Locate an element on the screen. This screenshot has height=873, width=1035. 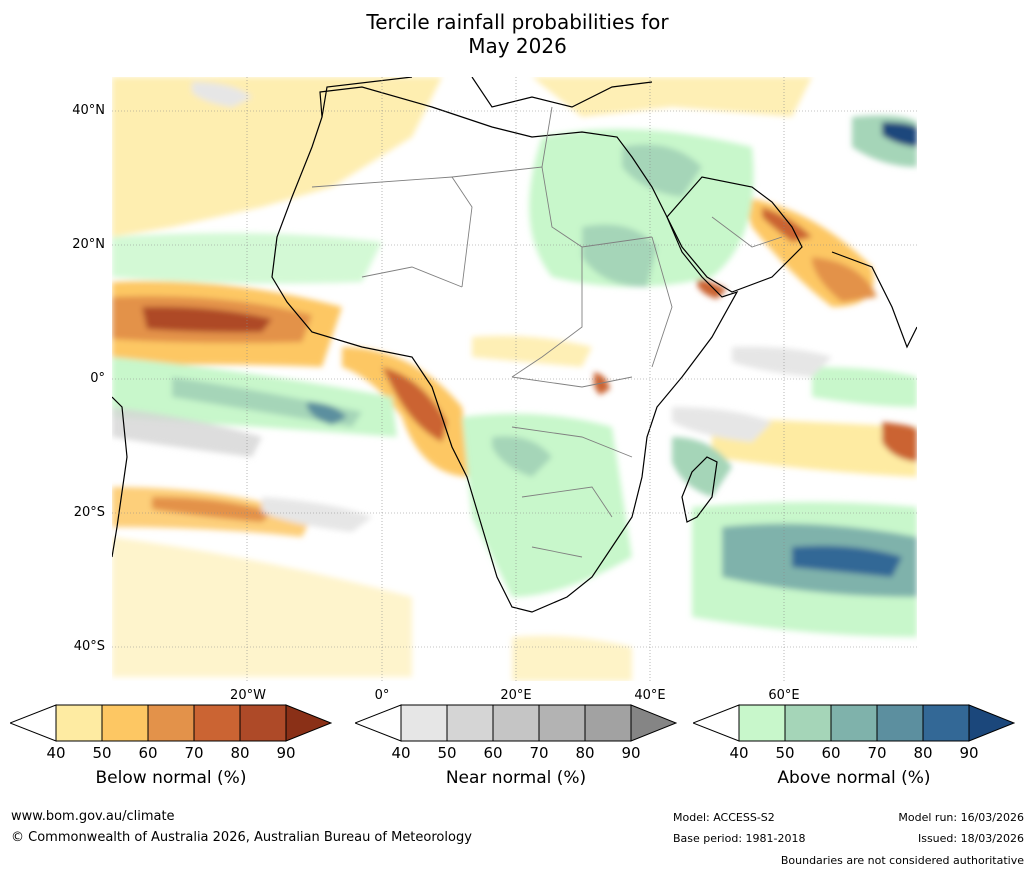
cbar-above-tick: 80 is located at coordinates (923, 753).